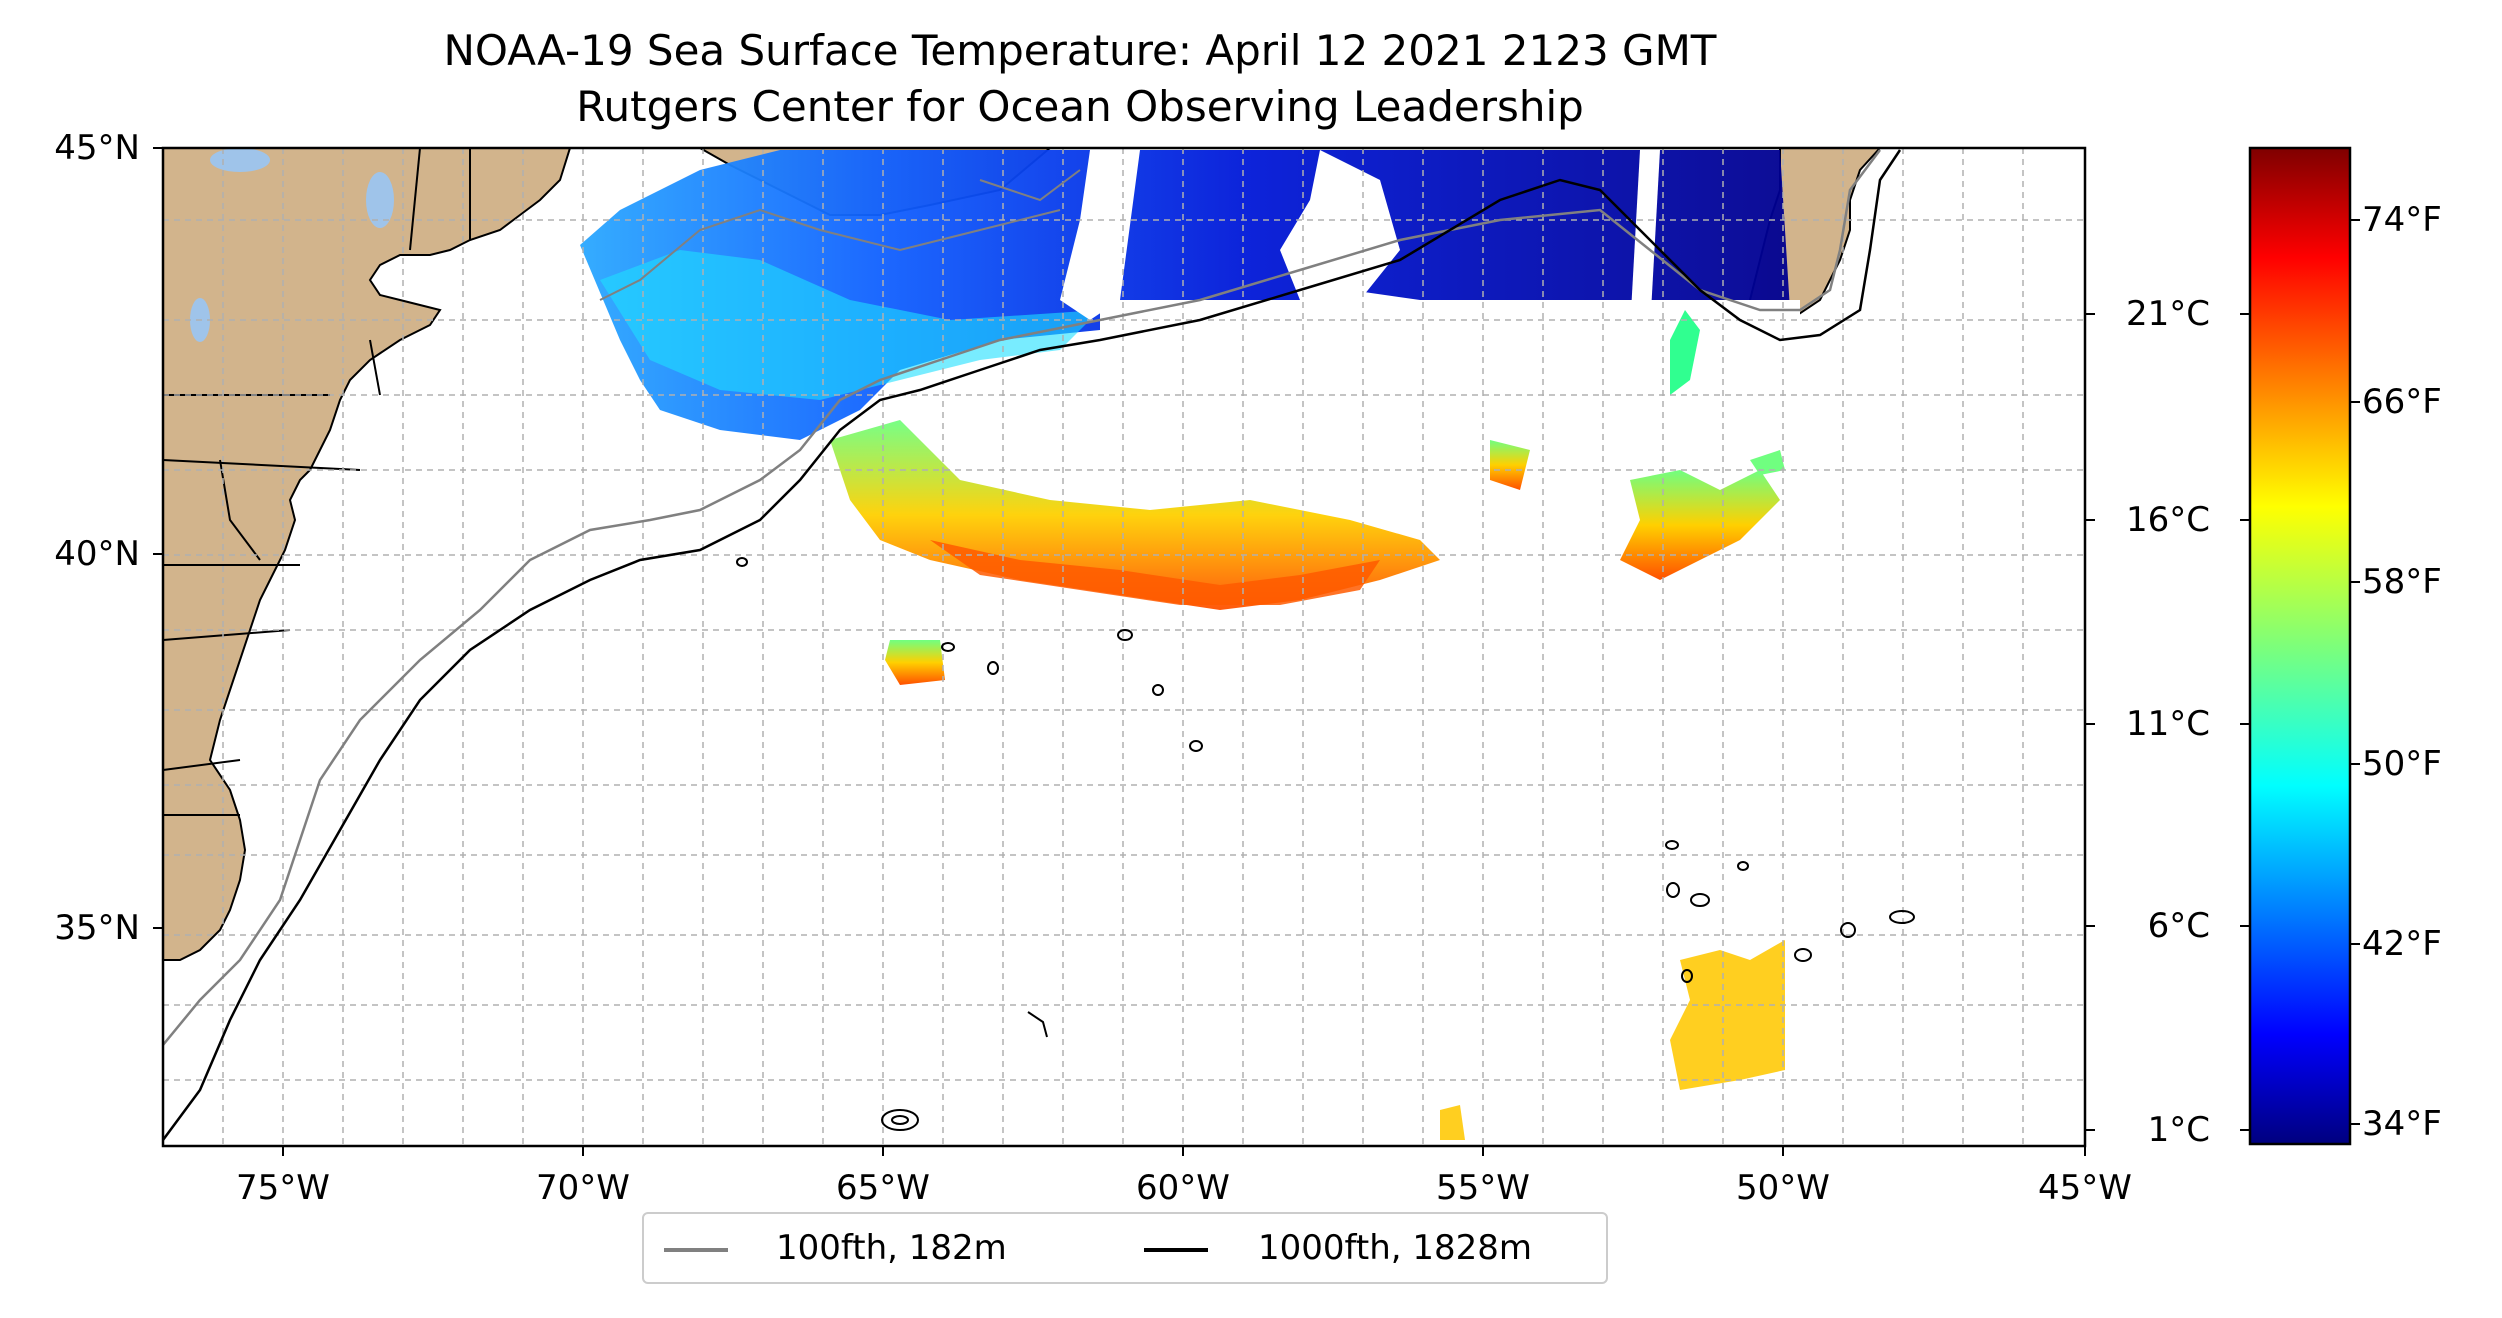 This screenshot has height=1318, width=2502. What do you see at coordinates (1483, 1188) in the screenshot?
I see `lon-label-55w: 55°W` at bounding box center [1483, 1188].